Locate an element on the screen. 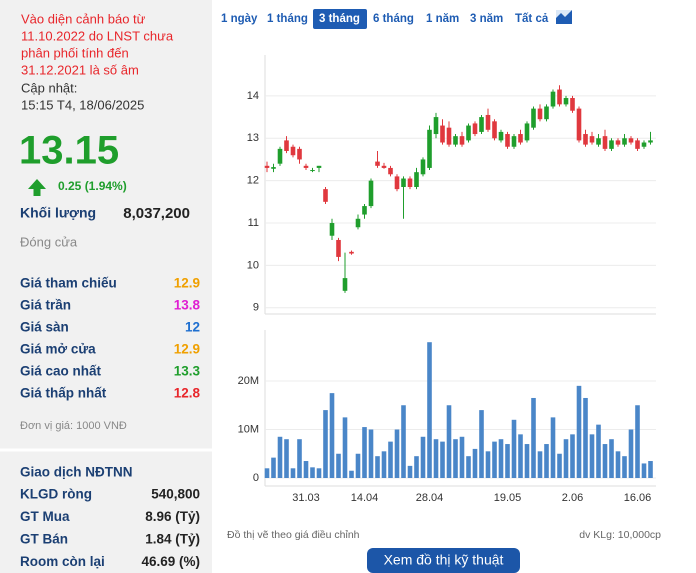  price-label: Giá tham chiếu is located at coordinates (68, 283).